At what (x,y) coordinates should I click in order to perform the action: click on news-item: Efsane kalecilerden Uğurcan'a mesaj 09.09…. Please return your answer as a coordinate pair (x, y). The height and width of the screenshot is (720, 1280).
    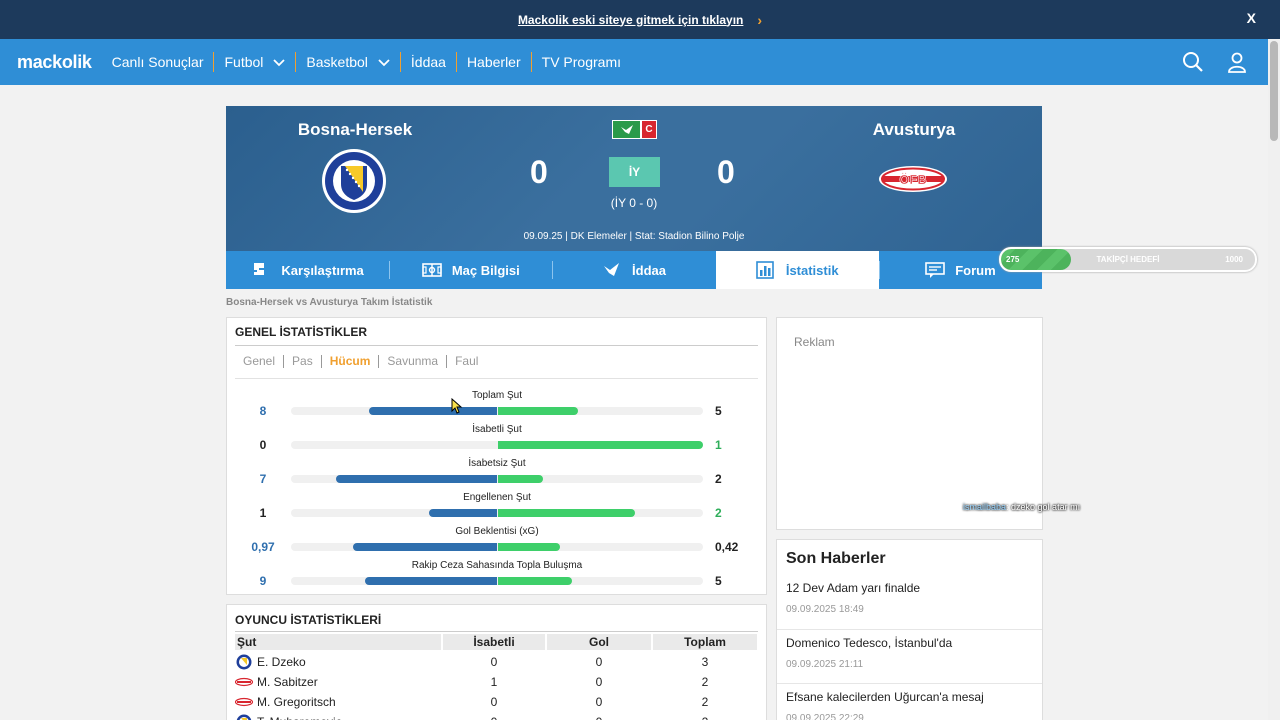
    Looking at the image, I should click on (909, 701).